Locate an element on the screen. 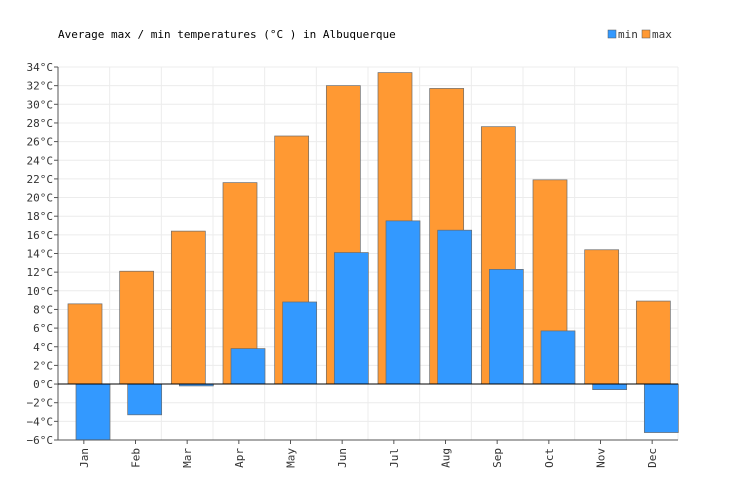 The height and width of the screenshot is (500, 736). bar-min-apr is located at coordinates (248, 366).